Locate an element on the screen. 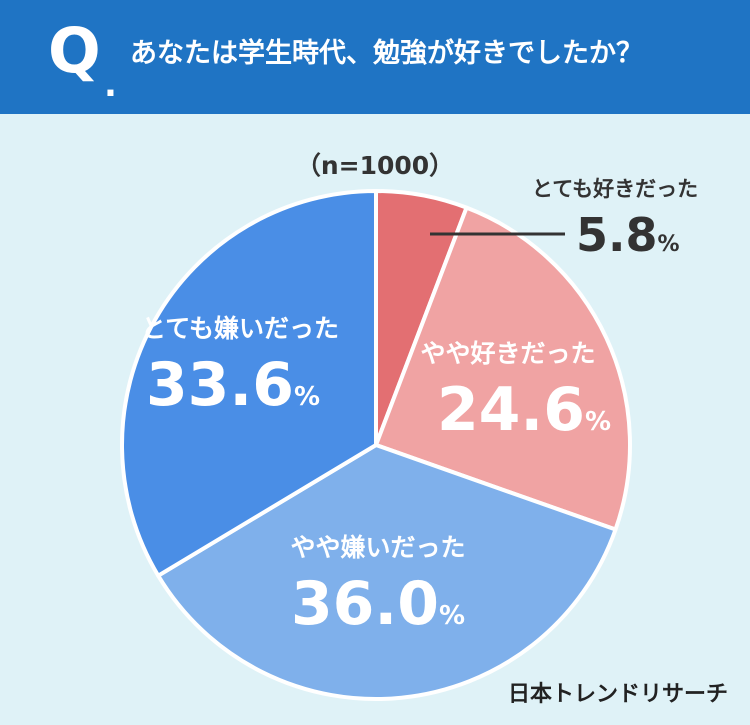 Image resolution: width=750 pixels, height=725 pixels. slice-label-3: やや嫌いだった is located at coordinates (377, 547).